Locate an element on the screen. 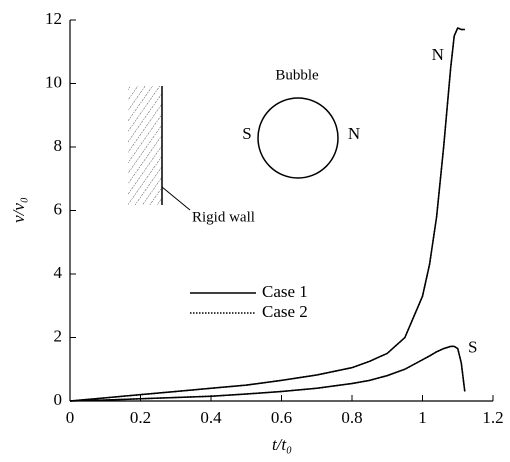 The width and height of the screenshot is (510, 462). x-tick-label: 0.6 is located at coordinates (281, 417).